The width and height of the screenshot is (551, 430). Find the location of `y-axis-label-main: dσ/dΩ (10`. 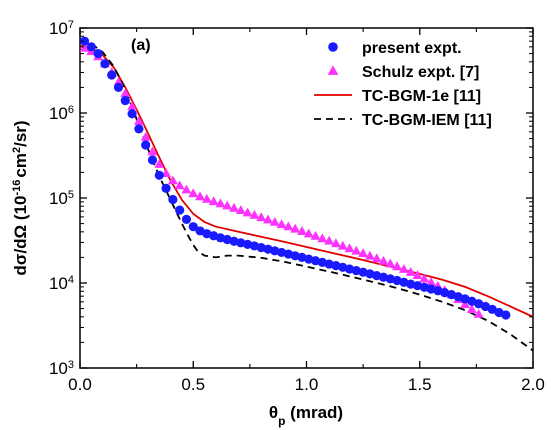

y-axis-label-main: dσ/dΩ (10 is located at coordinates (20, 236).